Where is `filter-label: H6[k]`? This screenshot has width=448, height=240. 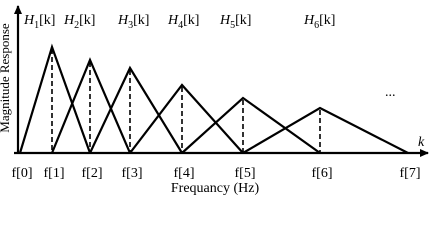
filter-label: H6[k] is located at coordinates (319, 22).